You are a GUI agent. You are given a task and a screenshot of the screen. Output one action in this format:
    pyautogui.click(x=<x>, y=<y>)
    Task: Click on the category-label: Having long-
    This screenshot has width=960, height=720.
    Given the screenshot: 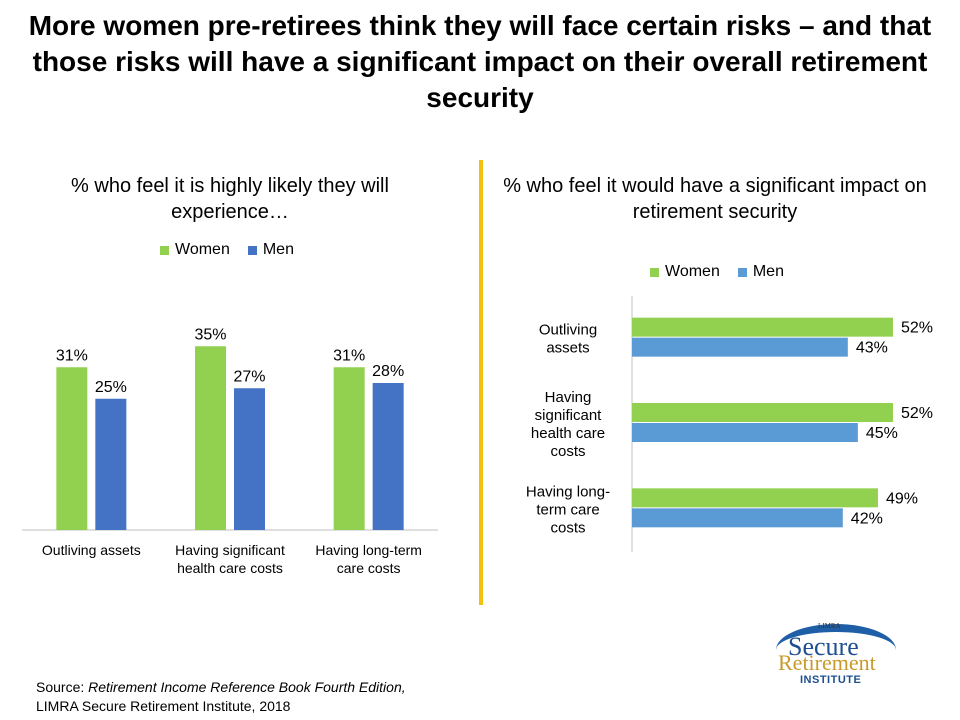 What is the action you would take?
    pyautogui.click(x=568, y=491)
    